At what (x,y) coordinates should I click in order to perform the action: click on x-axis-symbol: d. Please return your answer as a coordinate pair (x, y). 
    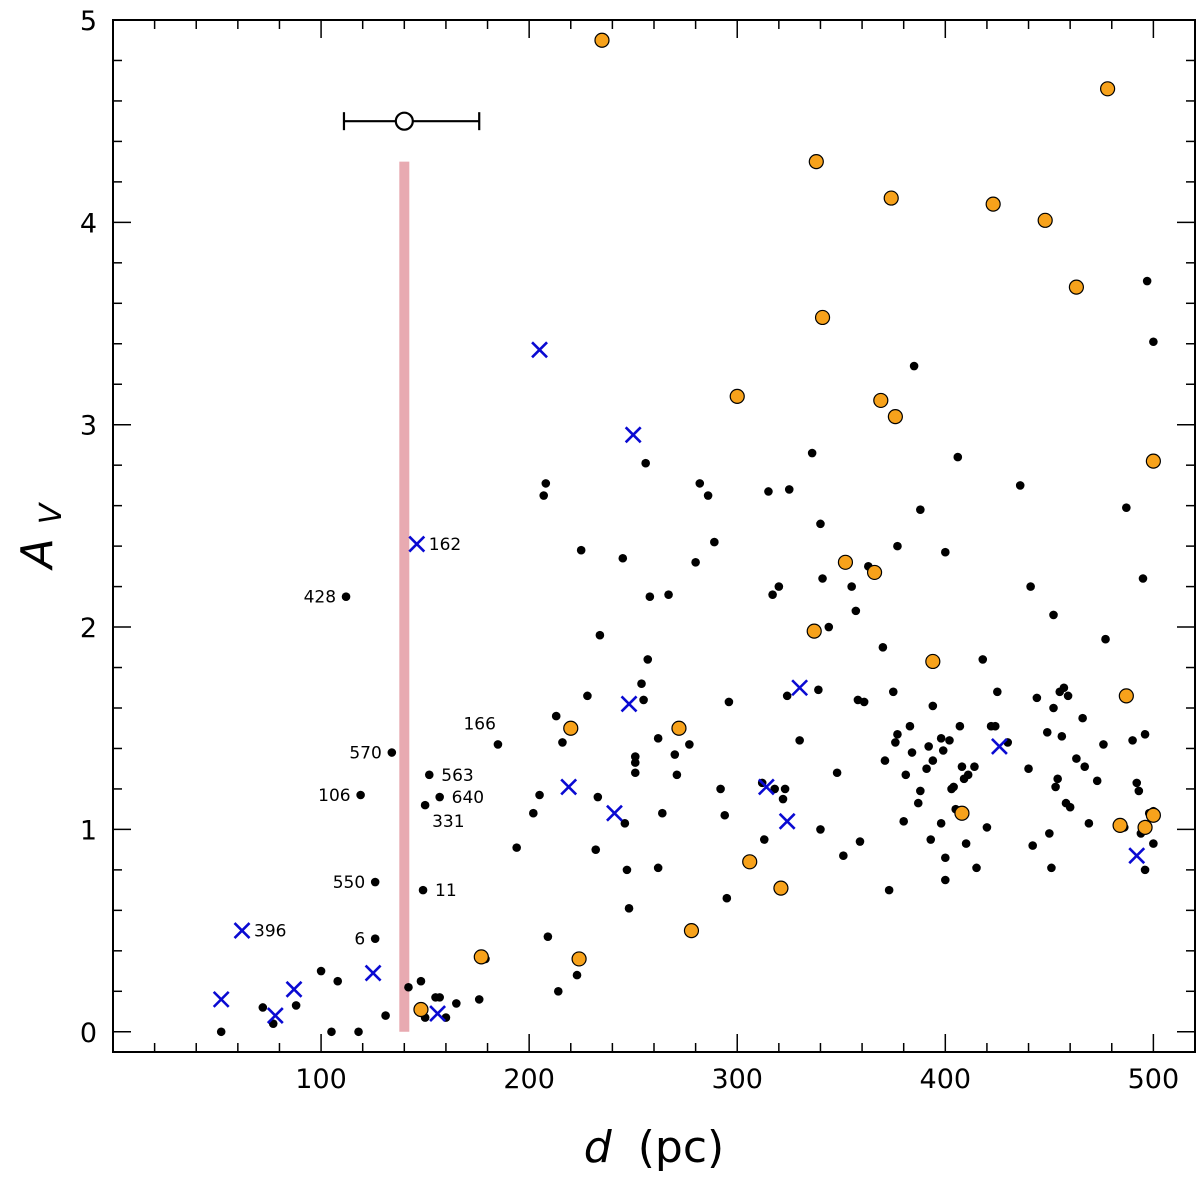
    Looking at the image, I should click on (598, 1147).